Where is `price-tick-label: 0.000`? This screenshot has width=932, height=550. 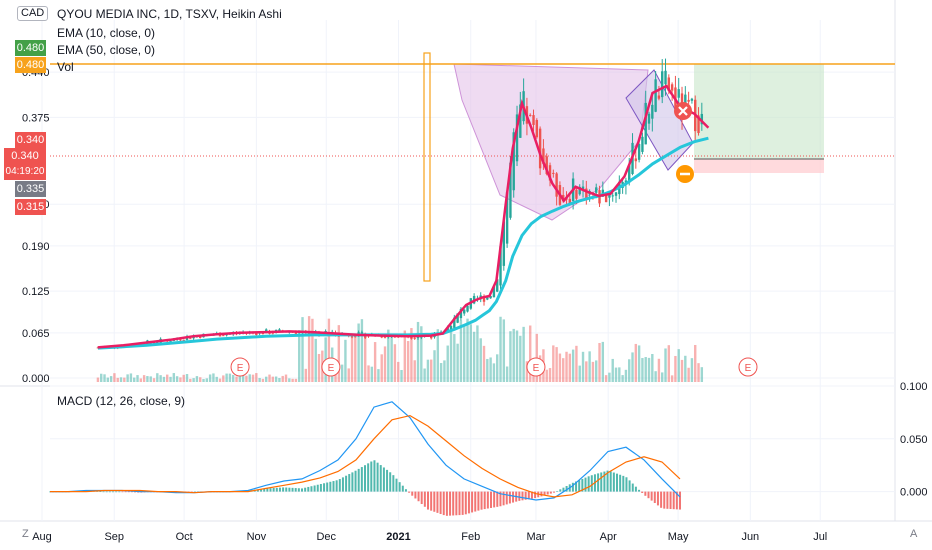
price-tick-label: 0.000 is located at coordinates (36, 379).